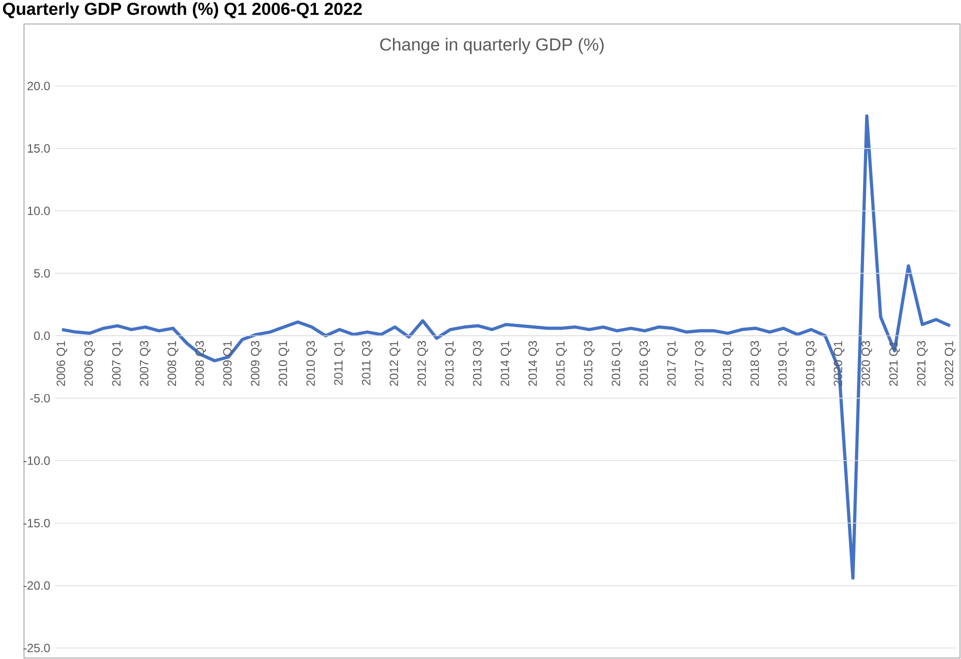  I want to click on text: Quarterly GDP Growth (%) Q1 2006-Q1 2022, so click(182, 10).